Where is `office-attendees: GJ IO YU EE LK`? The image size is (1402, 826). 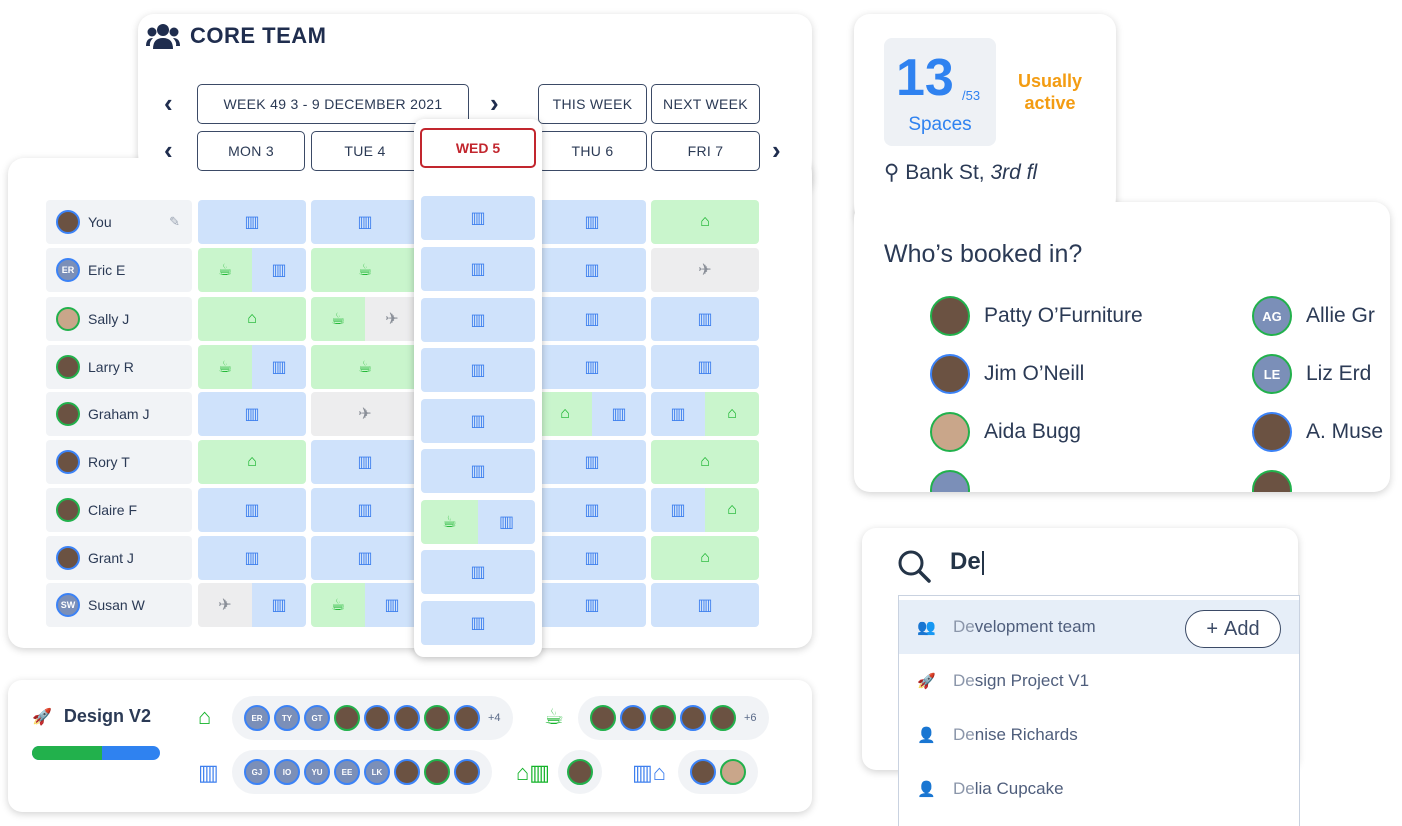 office-attendees: GJ IO YU EE LK is located at coordinates (362, 772).